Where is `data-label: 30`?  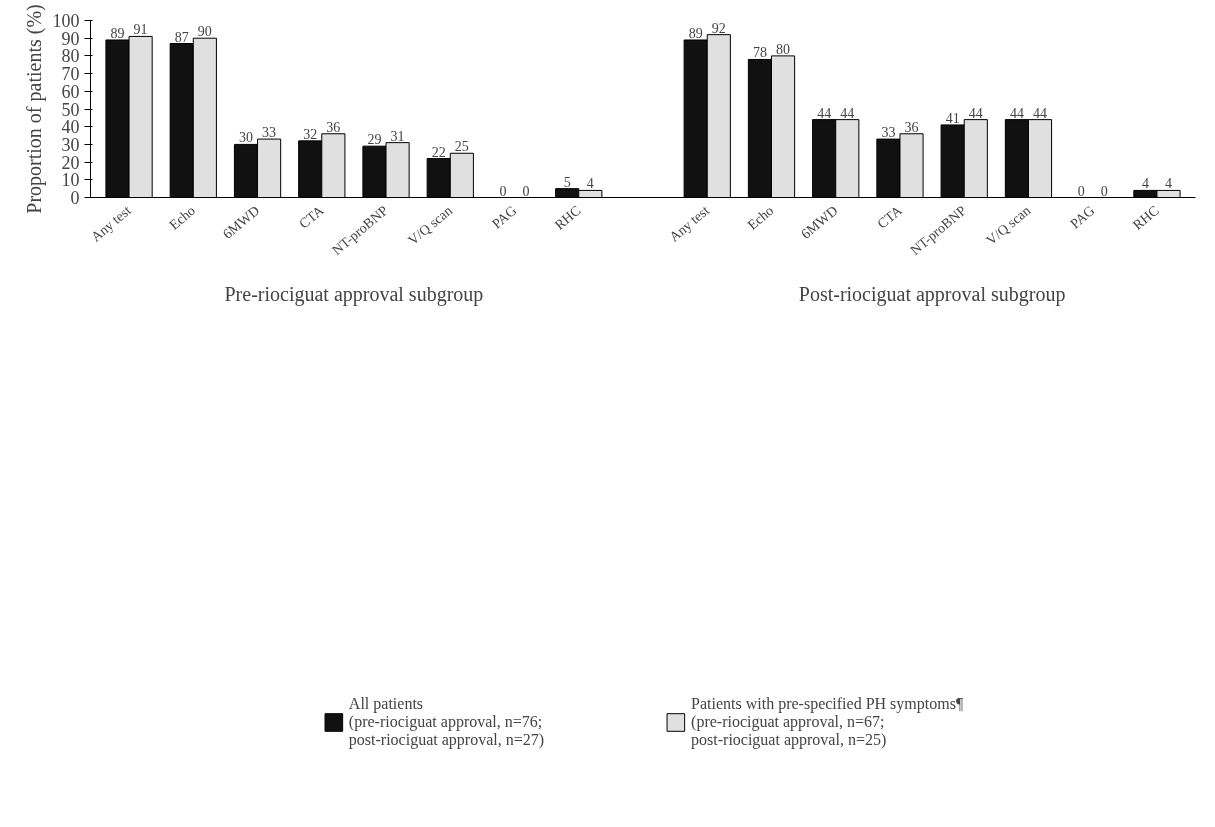
data-label: 30 is located at coordinates (245, 138).